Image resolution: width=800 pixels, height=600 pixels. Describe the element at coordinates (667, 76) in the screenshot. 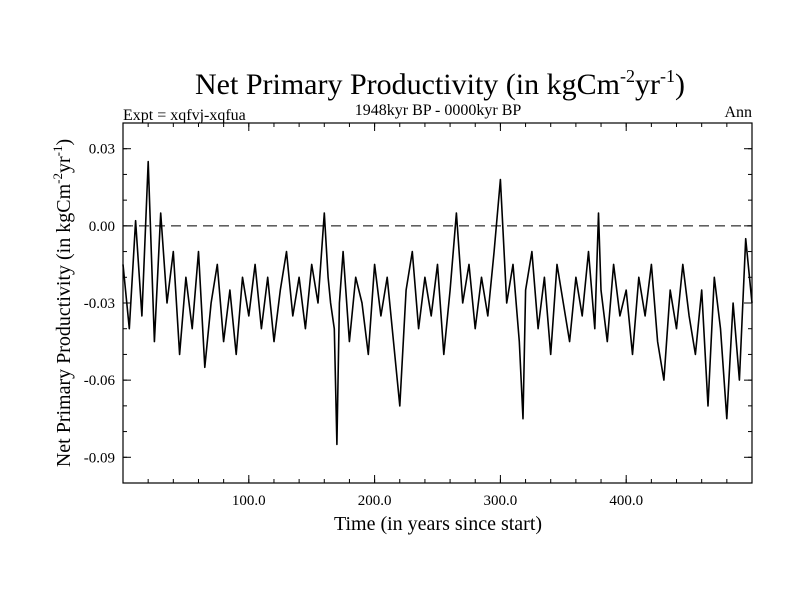

I see `chart-title-sup2: -1` at that location.